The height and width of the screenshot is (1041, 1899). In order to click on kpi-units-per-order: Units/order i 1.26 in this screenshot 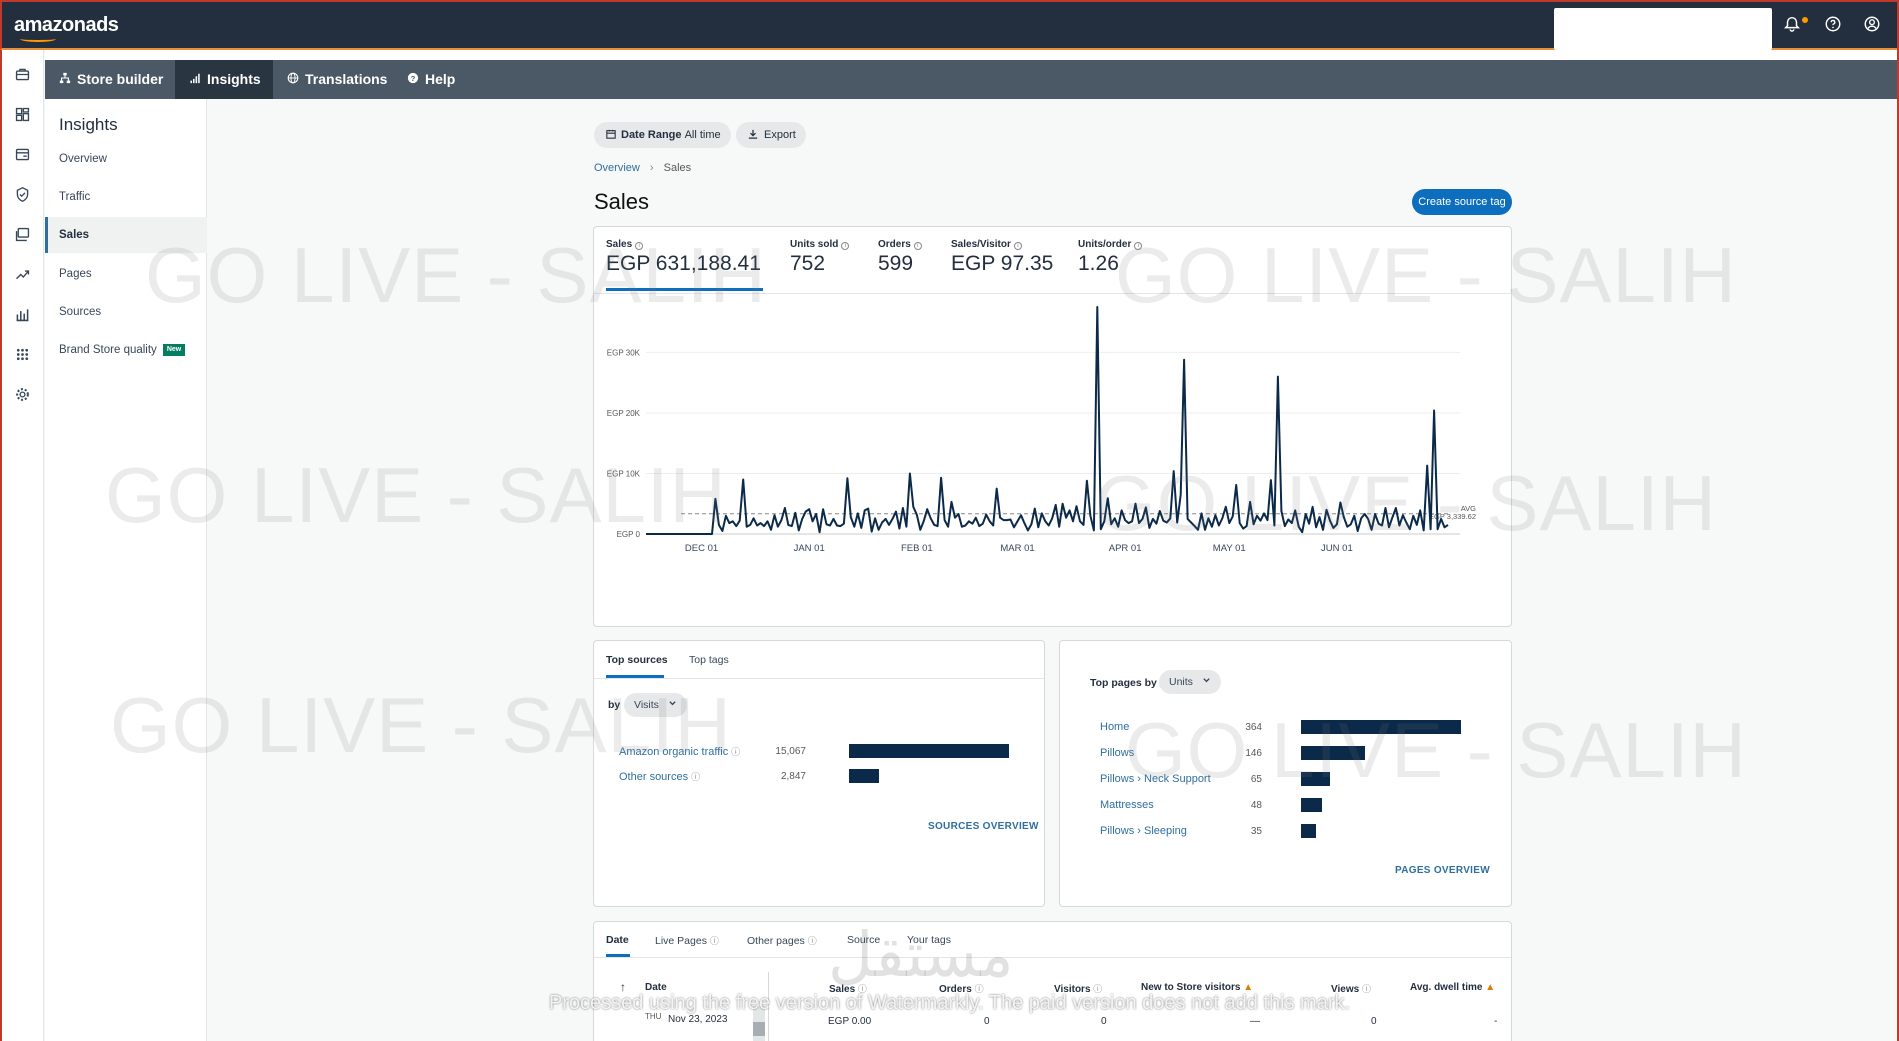, I will do `click(1110, 257)`.